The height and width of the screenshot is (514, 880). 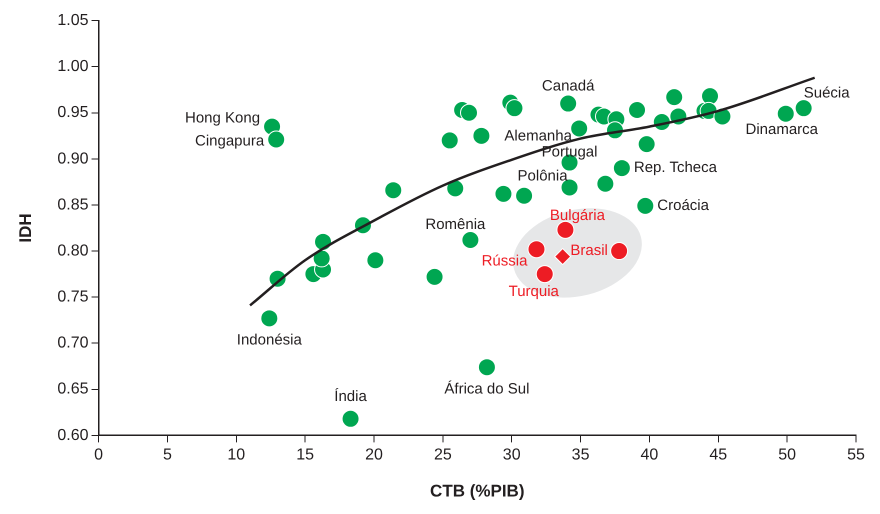 What do you see at coordinates (99, 455) in the screenshot?
I see `x-tick-label: 0` at bounding box center [99, 455].